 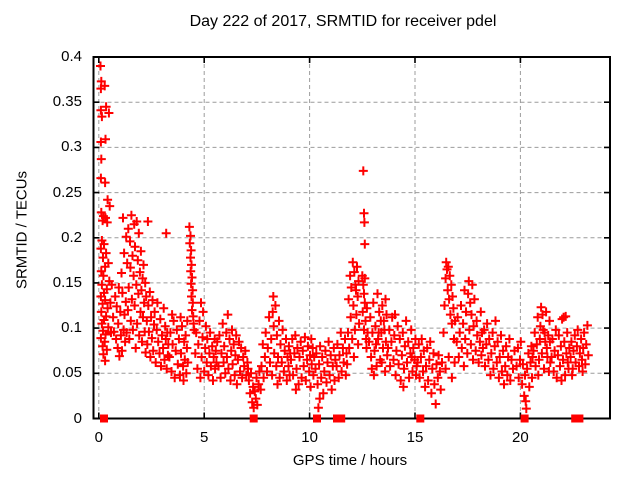 What do you see at coordinates (71, 56) in the screenshot?
I see `y-tick-label: 0.4` at bounding box center [71, 56].